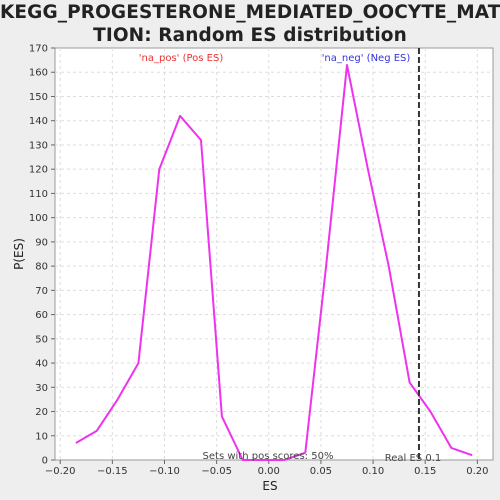 The width and height of the screenshot is (500, 500). I want to click on y-tick-label: 150, so click(38, 97).